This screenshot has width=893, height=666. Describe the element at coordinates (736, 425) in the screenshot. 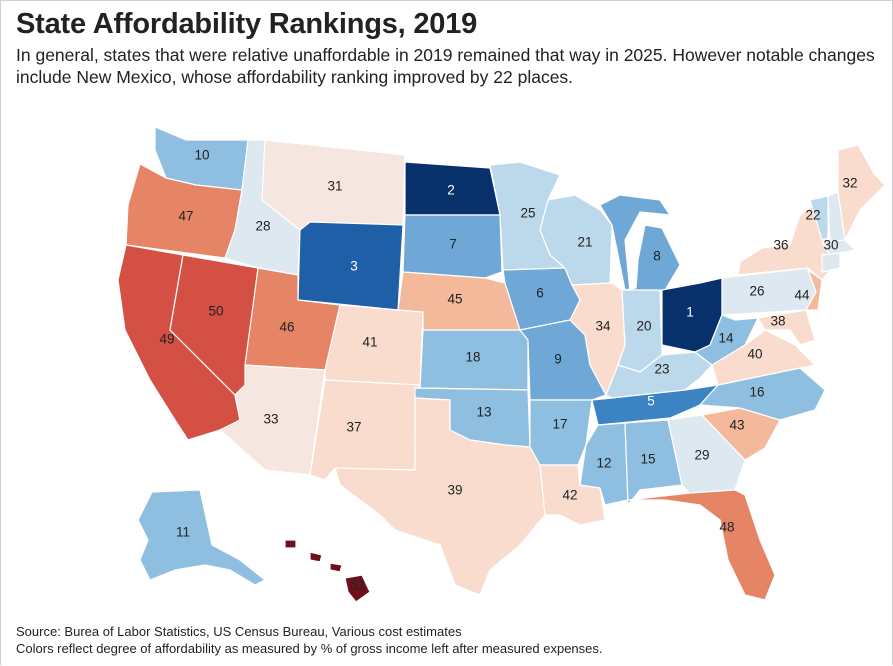

I see `label-sc: 43` at that location.